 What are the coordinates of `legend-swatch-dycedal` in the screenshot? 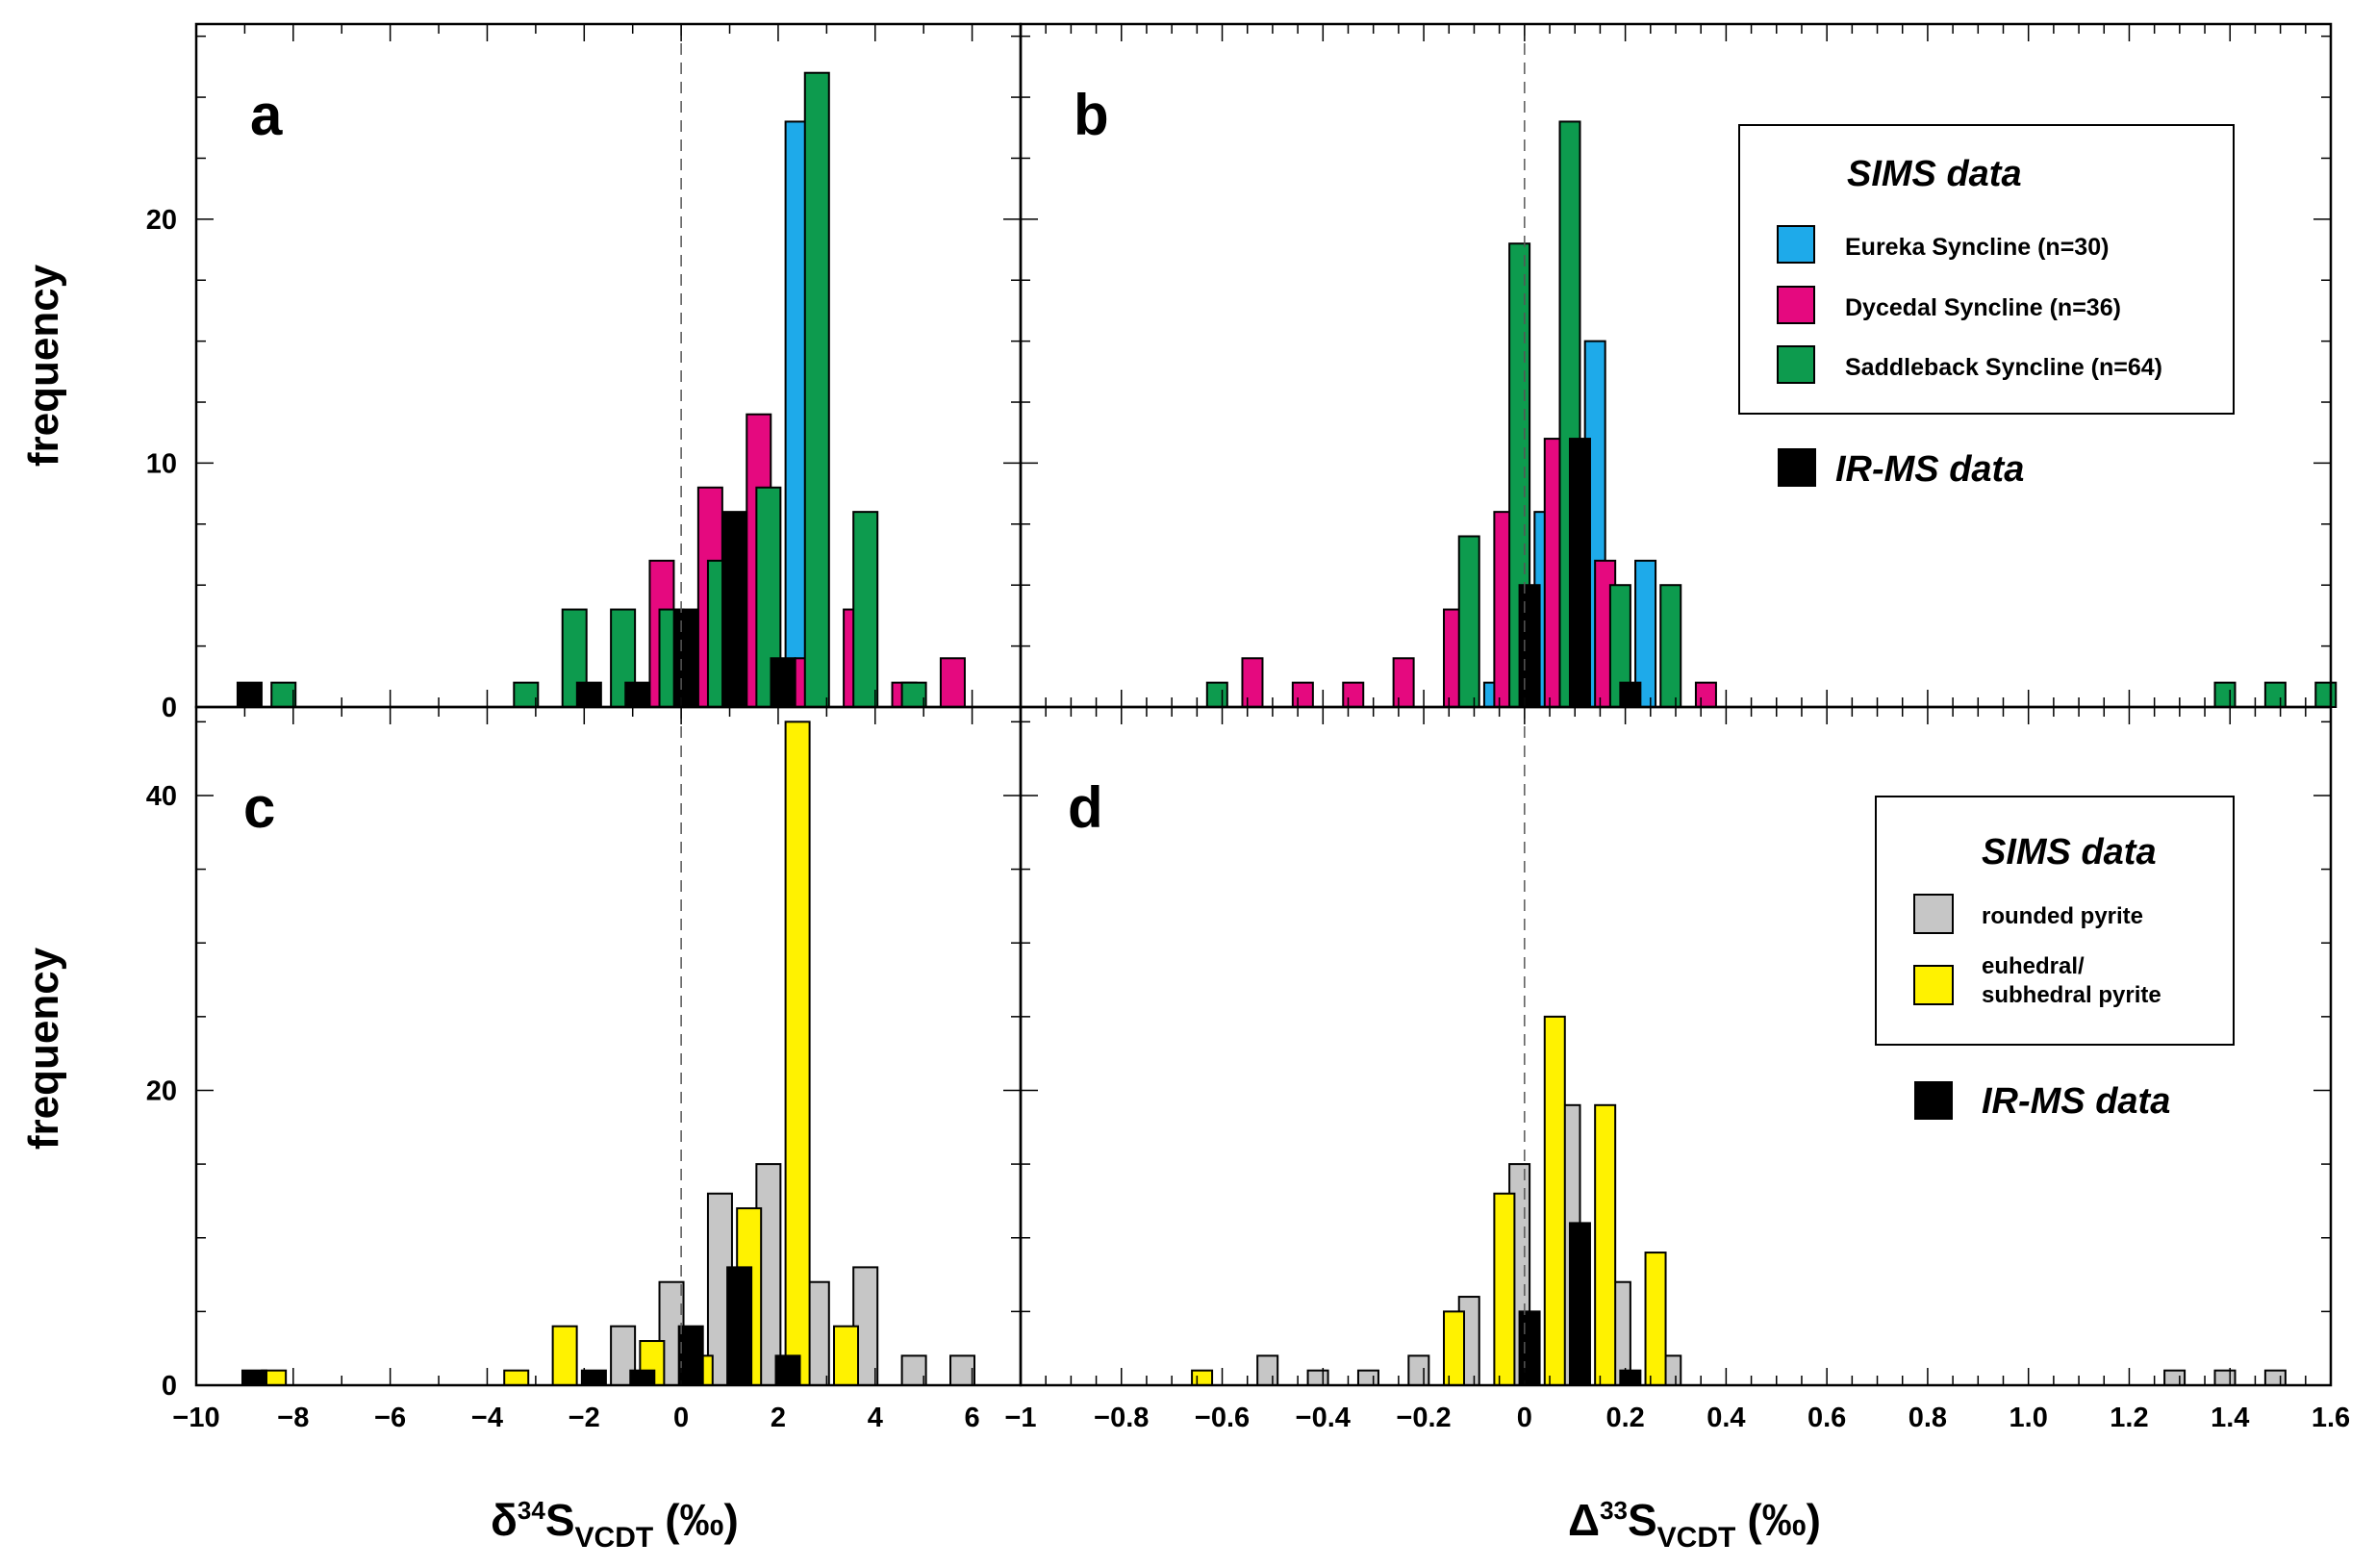 It's located at (1796, 305).